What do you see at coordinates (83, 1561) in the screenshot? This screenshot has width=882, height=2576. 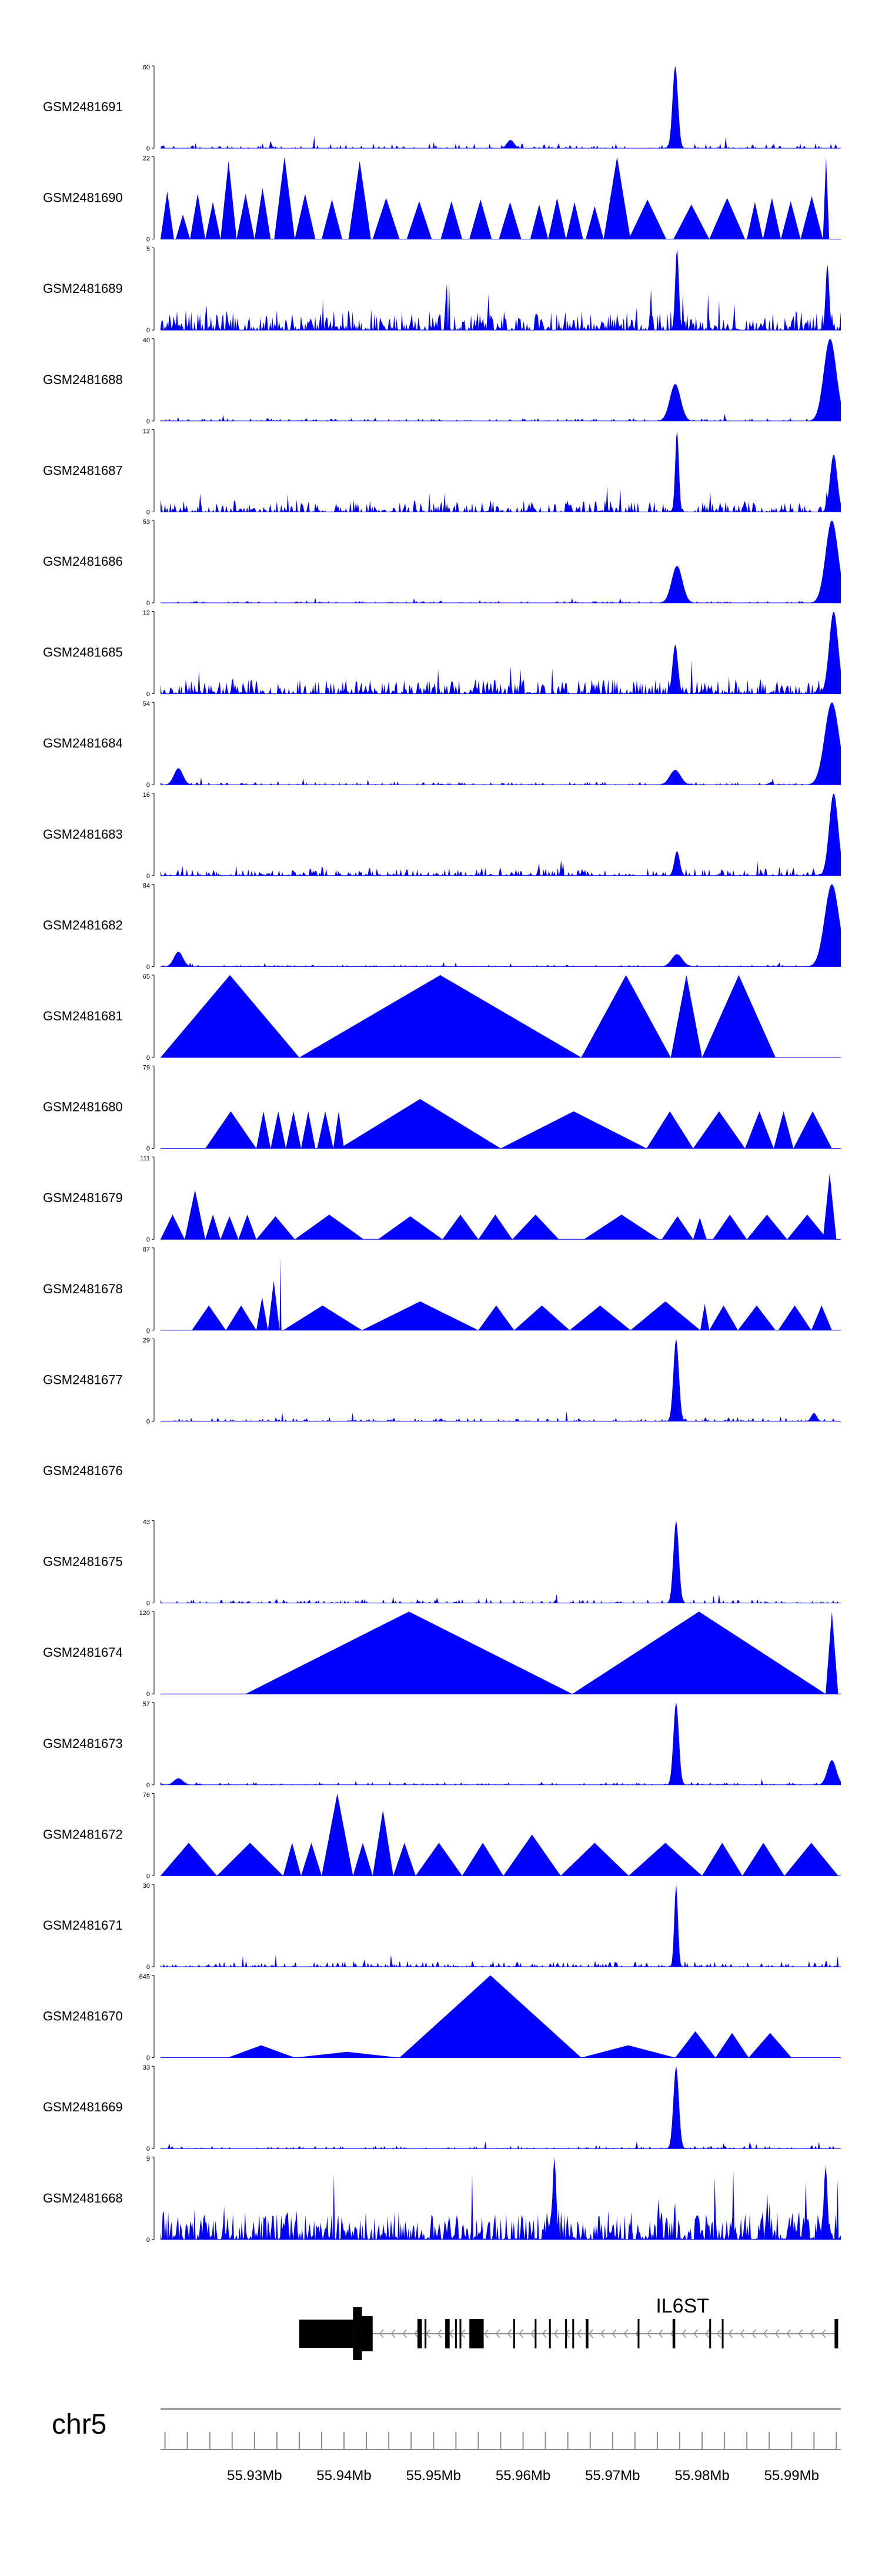 I see `track-label: GSM2481675` at bounding box center [83, 1561].